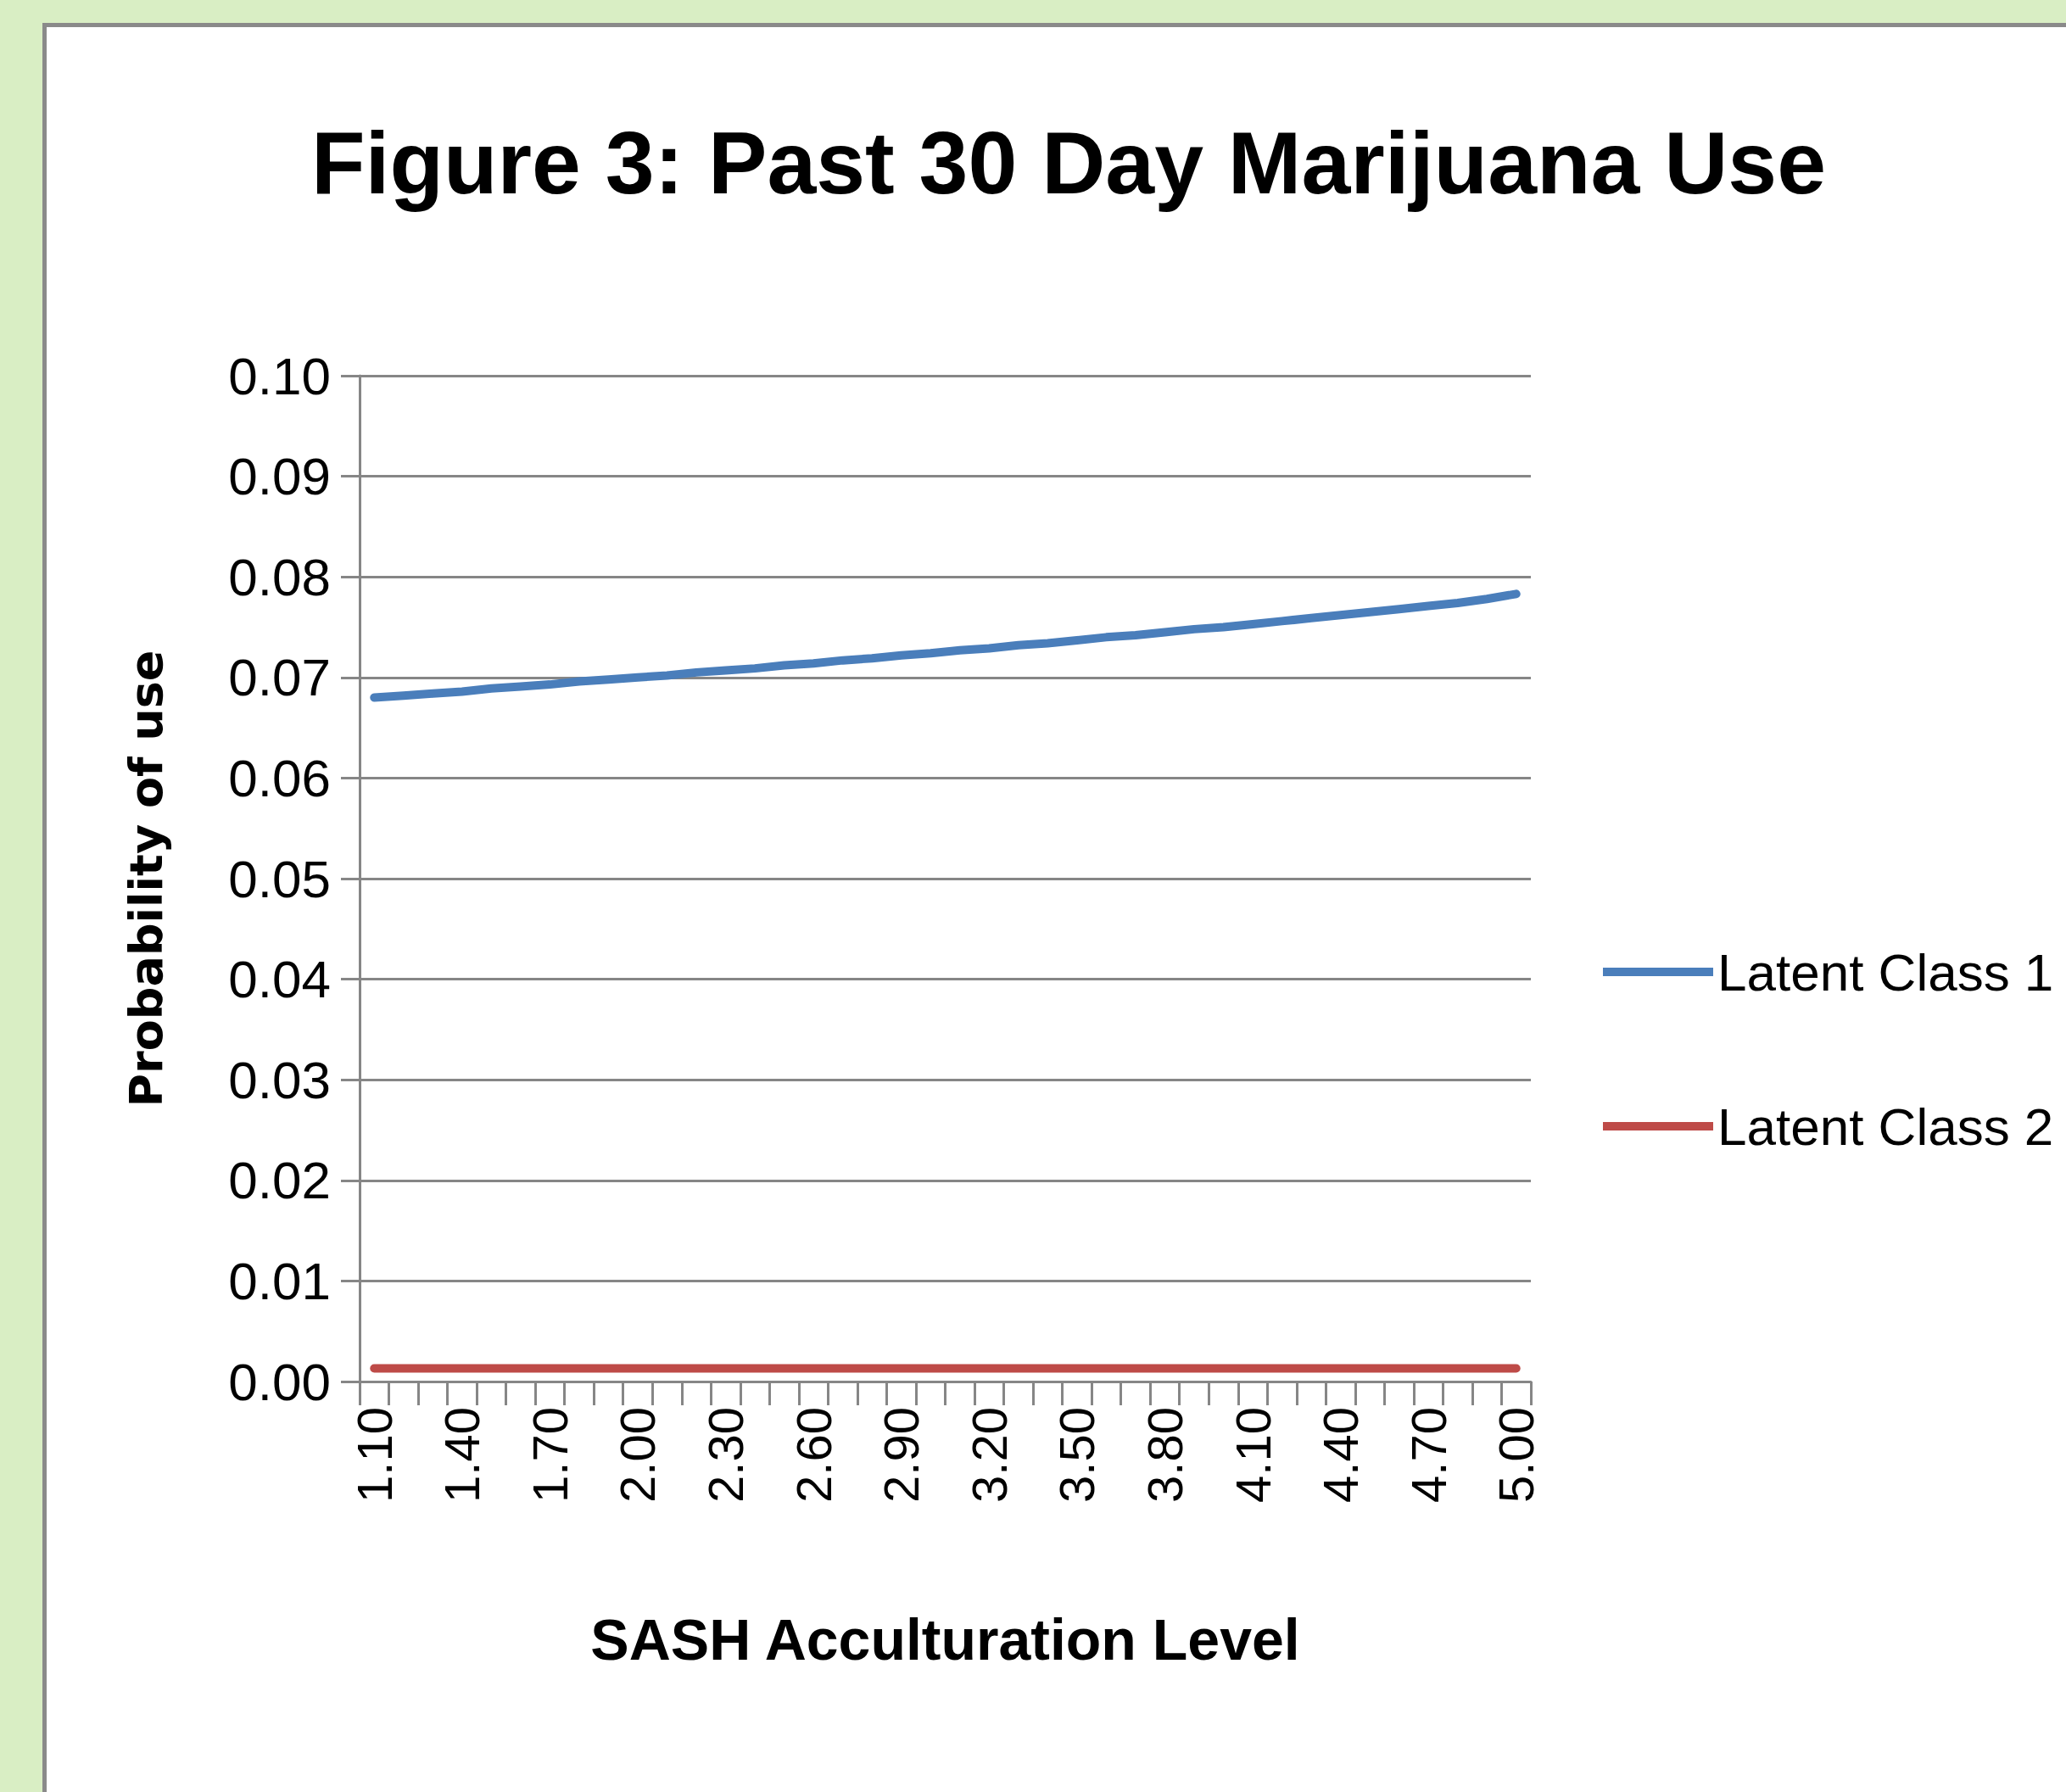 Image resolution: width=2066 pixels, height=1792 pixels. Describe the element at coordinates (1516, 1455) in the screenshot. I see `x-tick-label: 5.00` at that location.